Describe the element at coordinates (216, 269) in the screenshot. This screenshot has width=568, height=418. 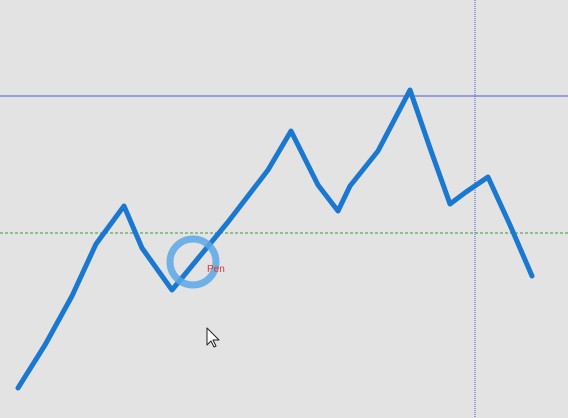
I see `pen-cursor-label: Pen` at that location.